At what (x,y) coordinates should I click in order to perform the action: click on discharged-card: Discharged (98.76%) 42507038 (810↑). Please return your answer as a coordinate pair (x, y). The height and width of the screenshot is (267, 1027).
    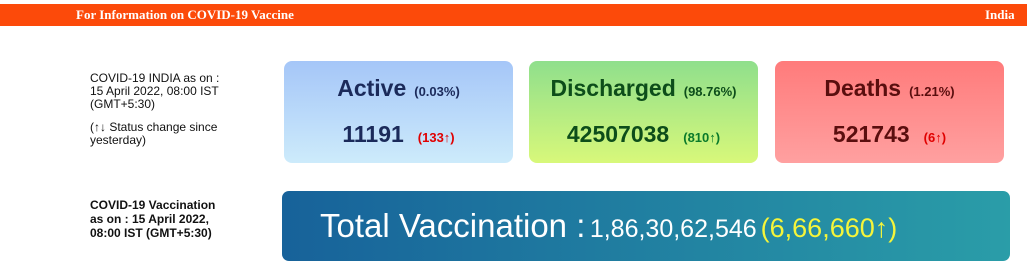
    Looking at the image, I should click on (643, 112).